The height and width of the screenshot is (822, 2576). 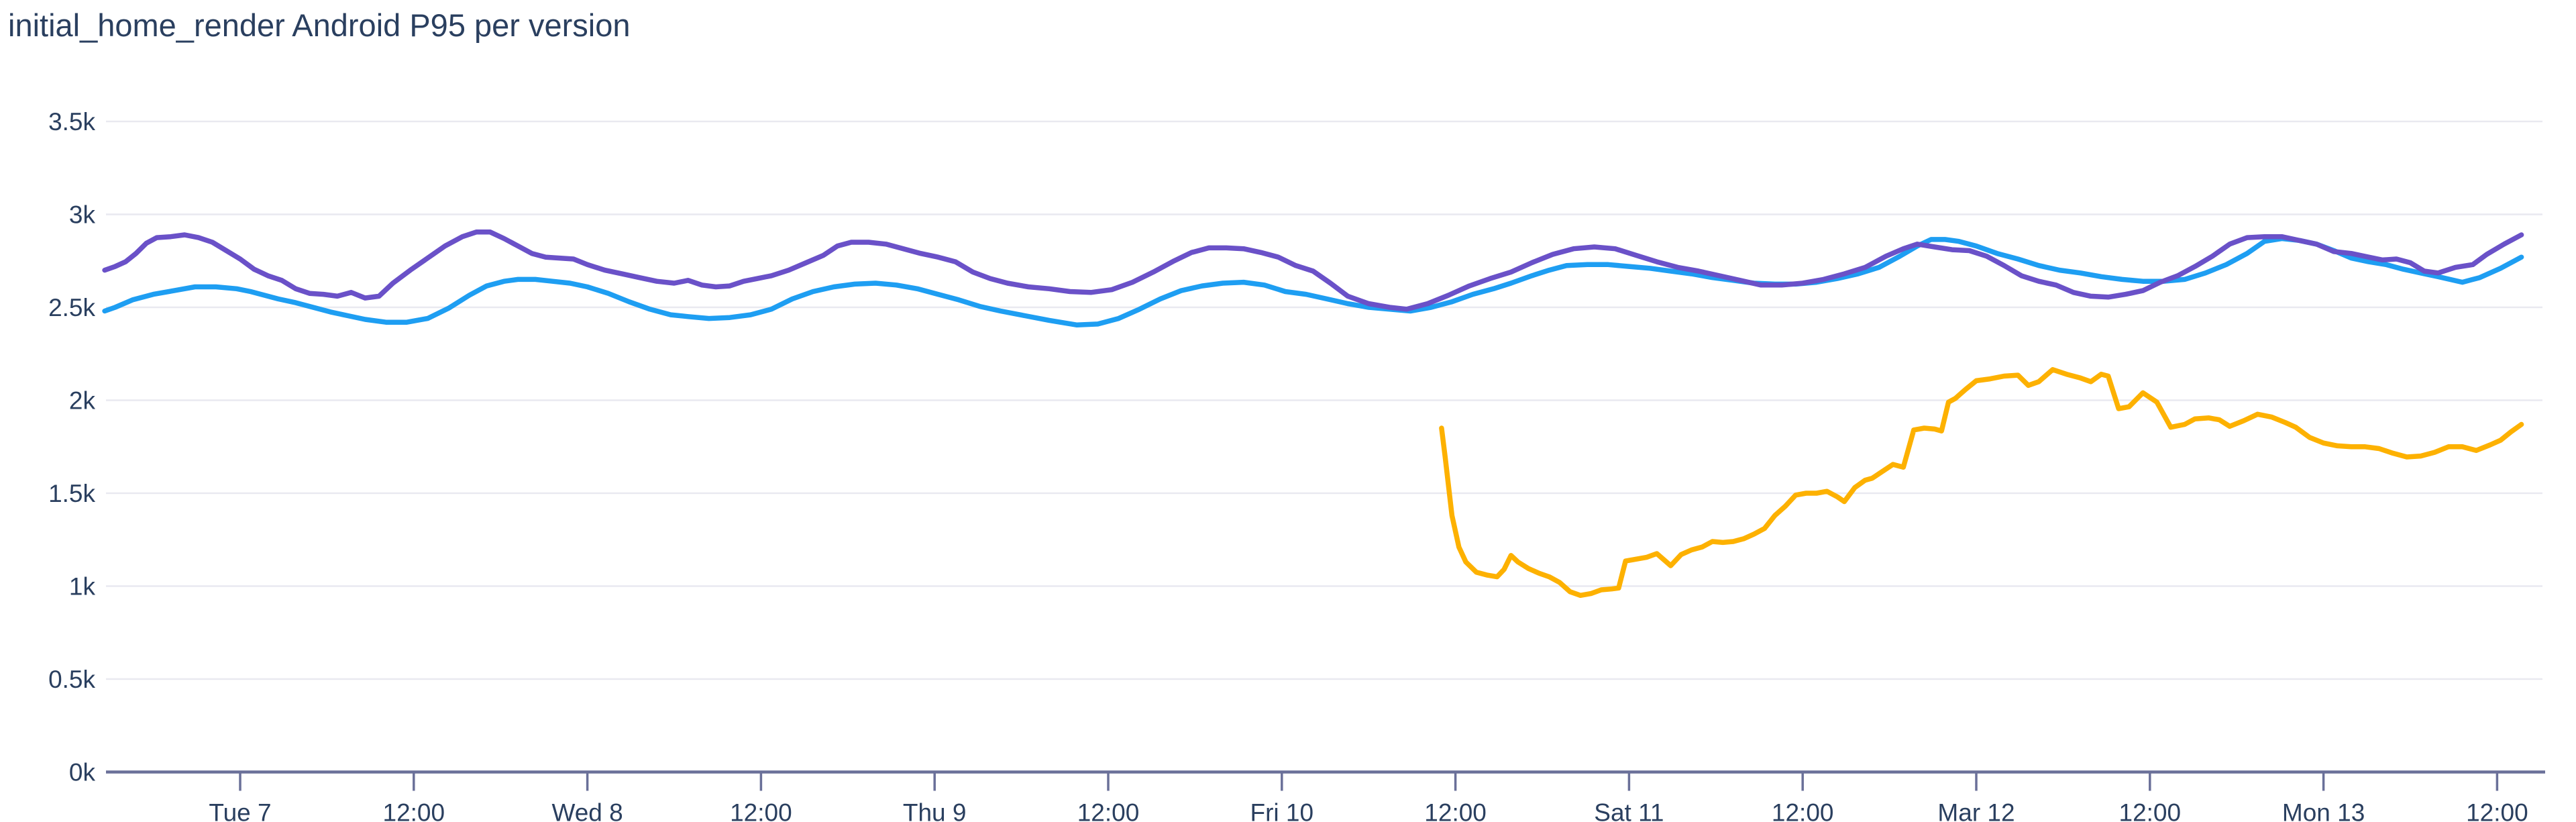 What do you see at coordinates (82, 215) in the screenshot?
I see `y-axis-label-3k: 3k` at bounding box center [82, 215].